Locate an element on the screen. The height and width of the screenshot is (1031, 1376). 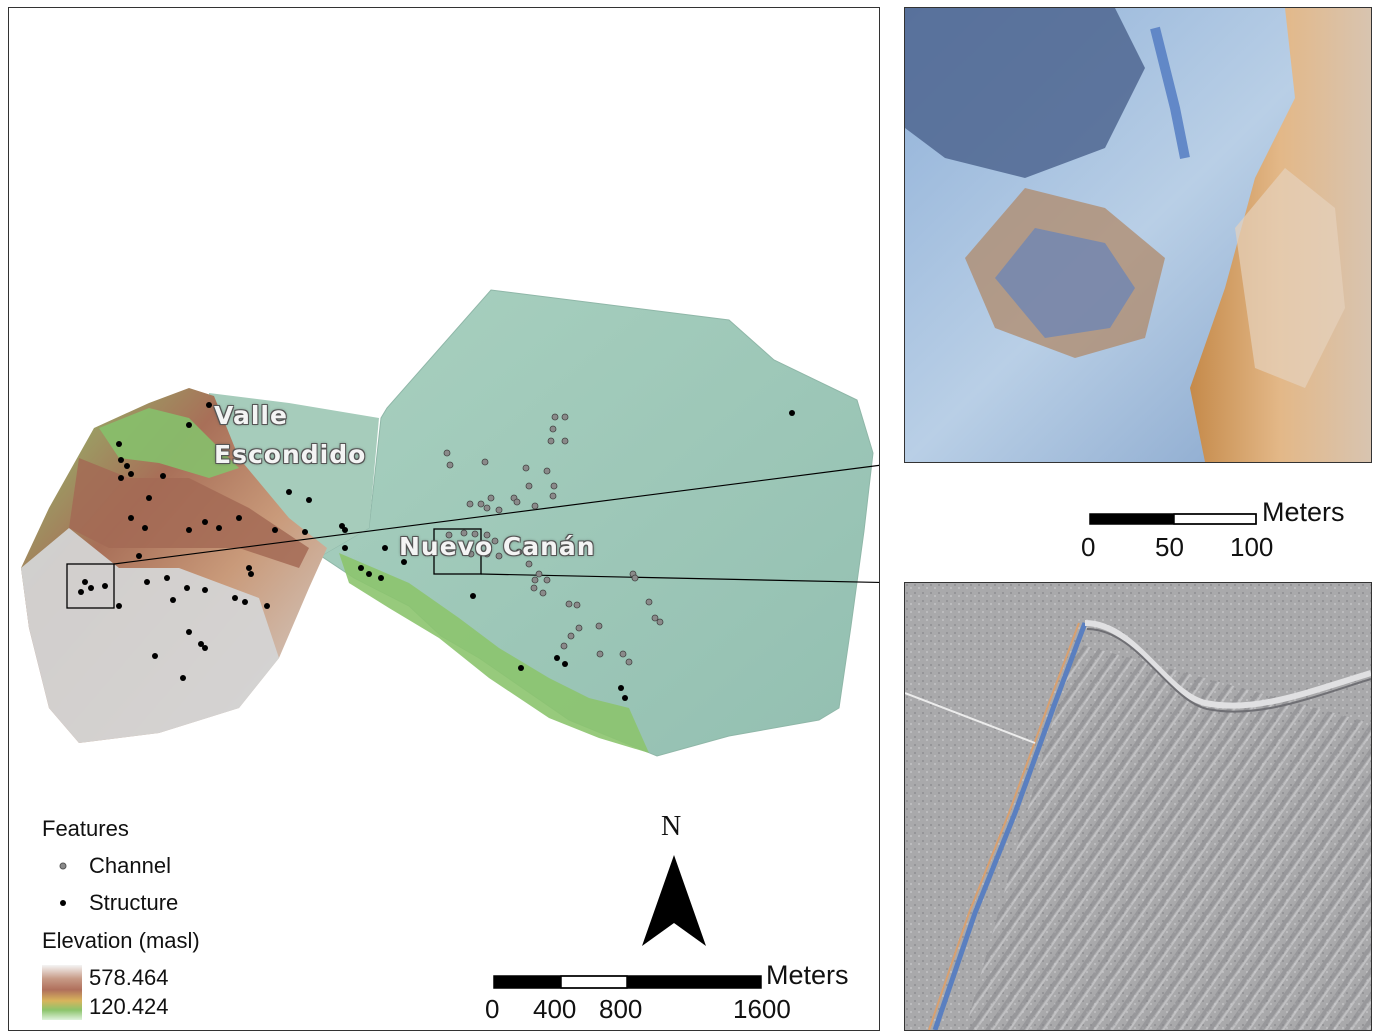
canal-west is located at coordinates (1010, 826).